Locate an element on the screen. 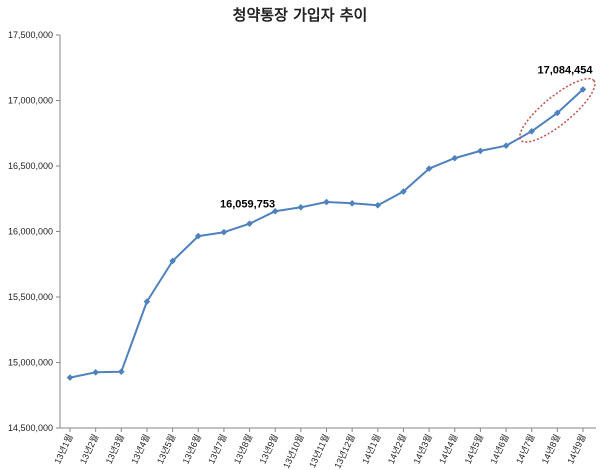 The image size is (600, 470). x-tick-label: 13년6월 is located at coordinates (191, 448).